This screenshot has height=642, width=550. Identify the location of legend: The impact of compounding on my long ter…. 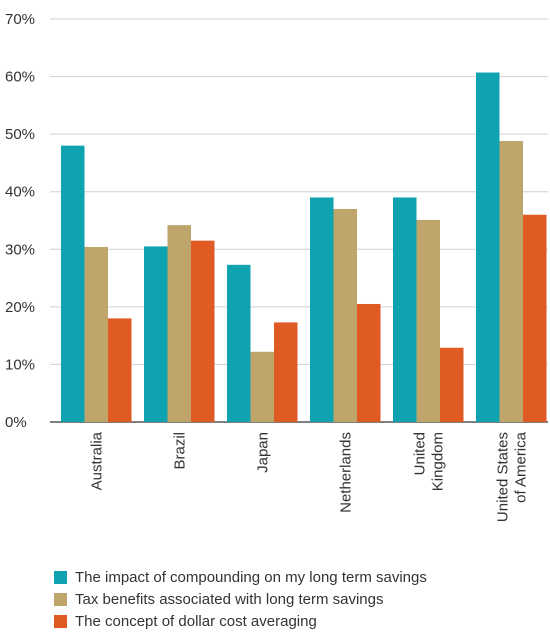
(240, 599).